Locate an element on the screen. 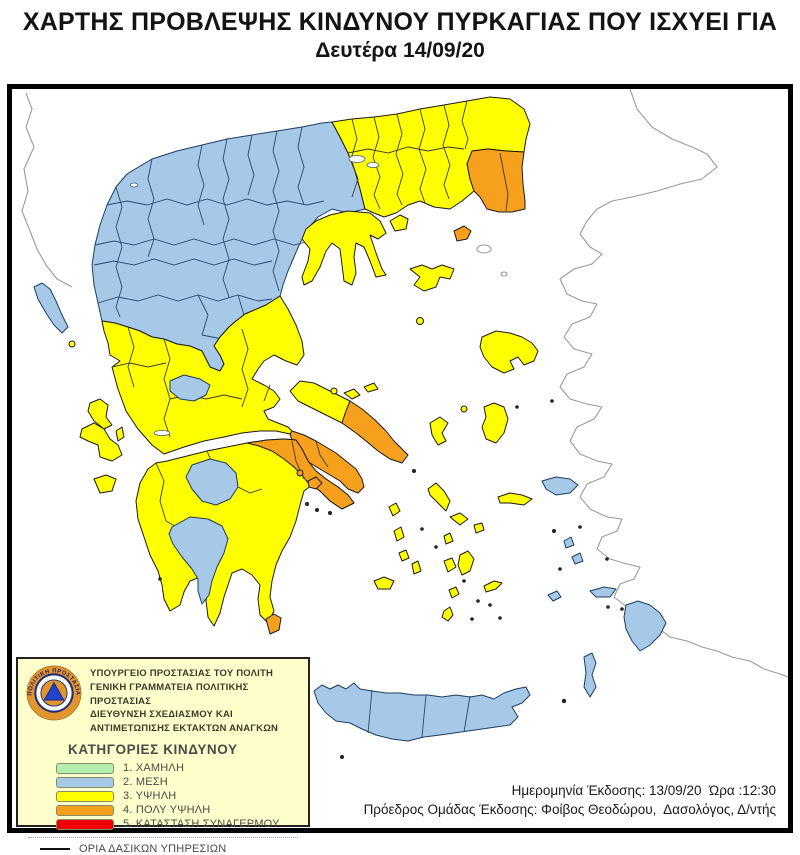  region-kythnos-high is located at coordinates (399, 534).